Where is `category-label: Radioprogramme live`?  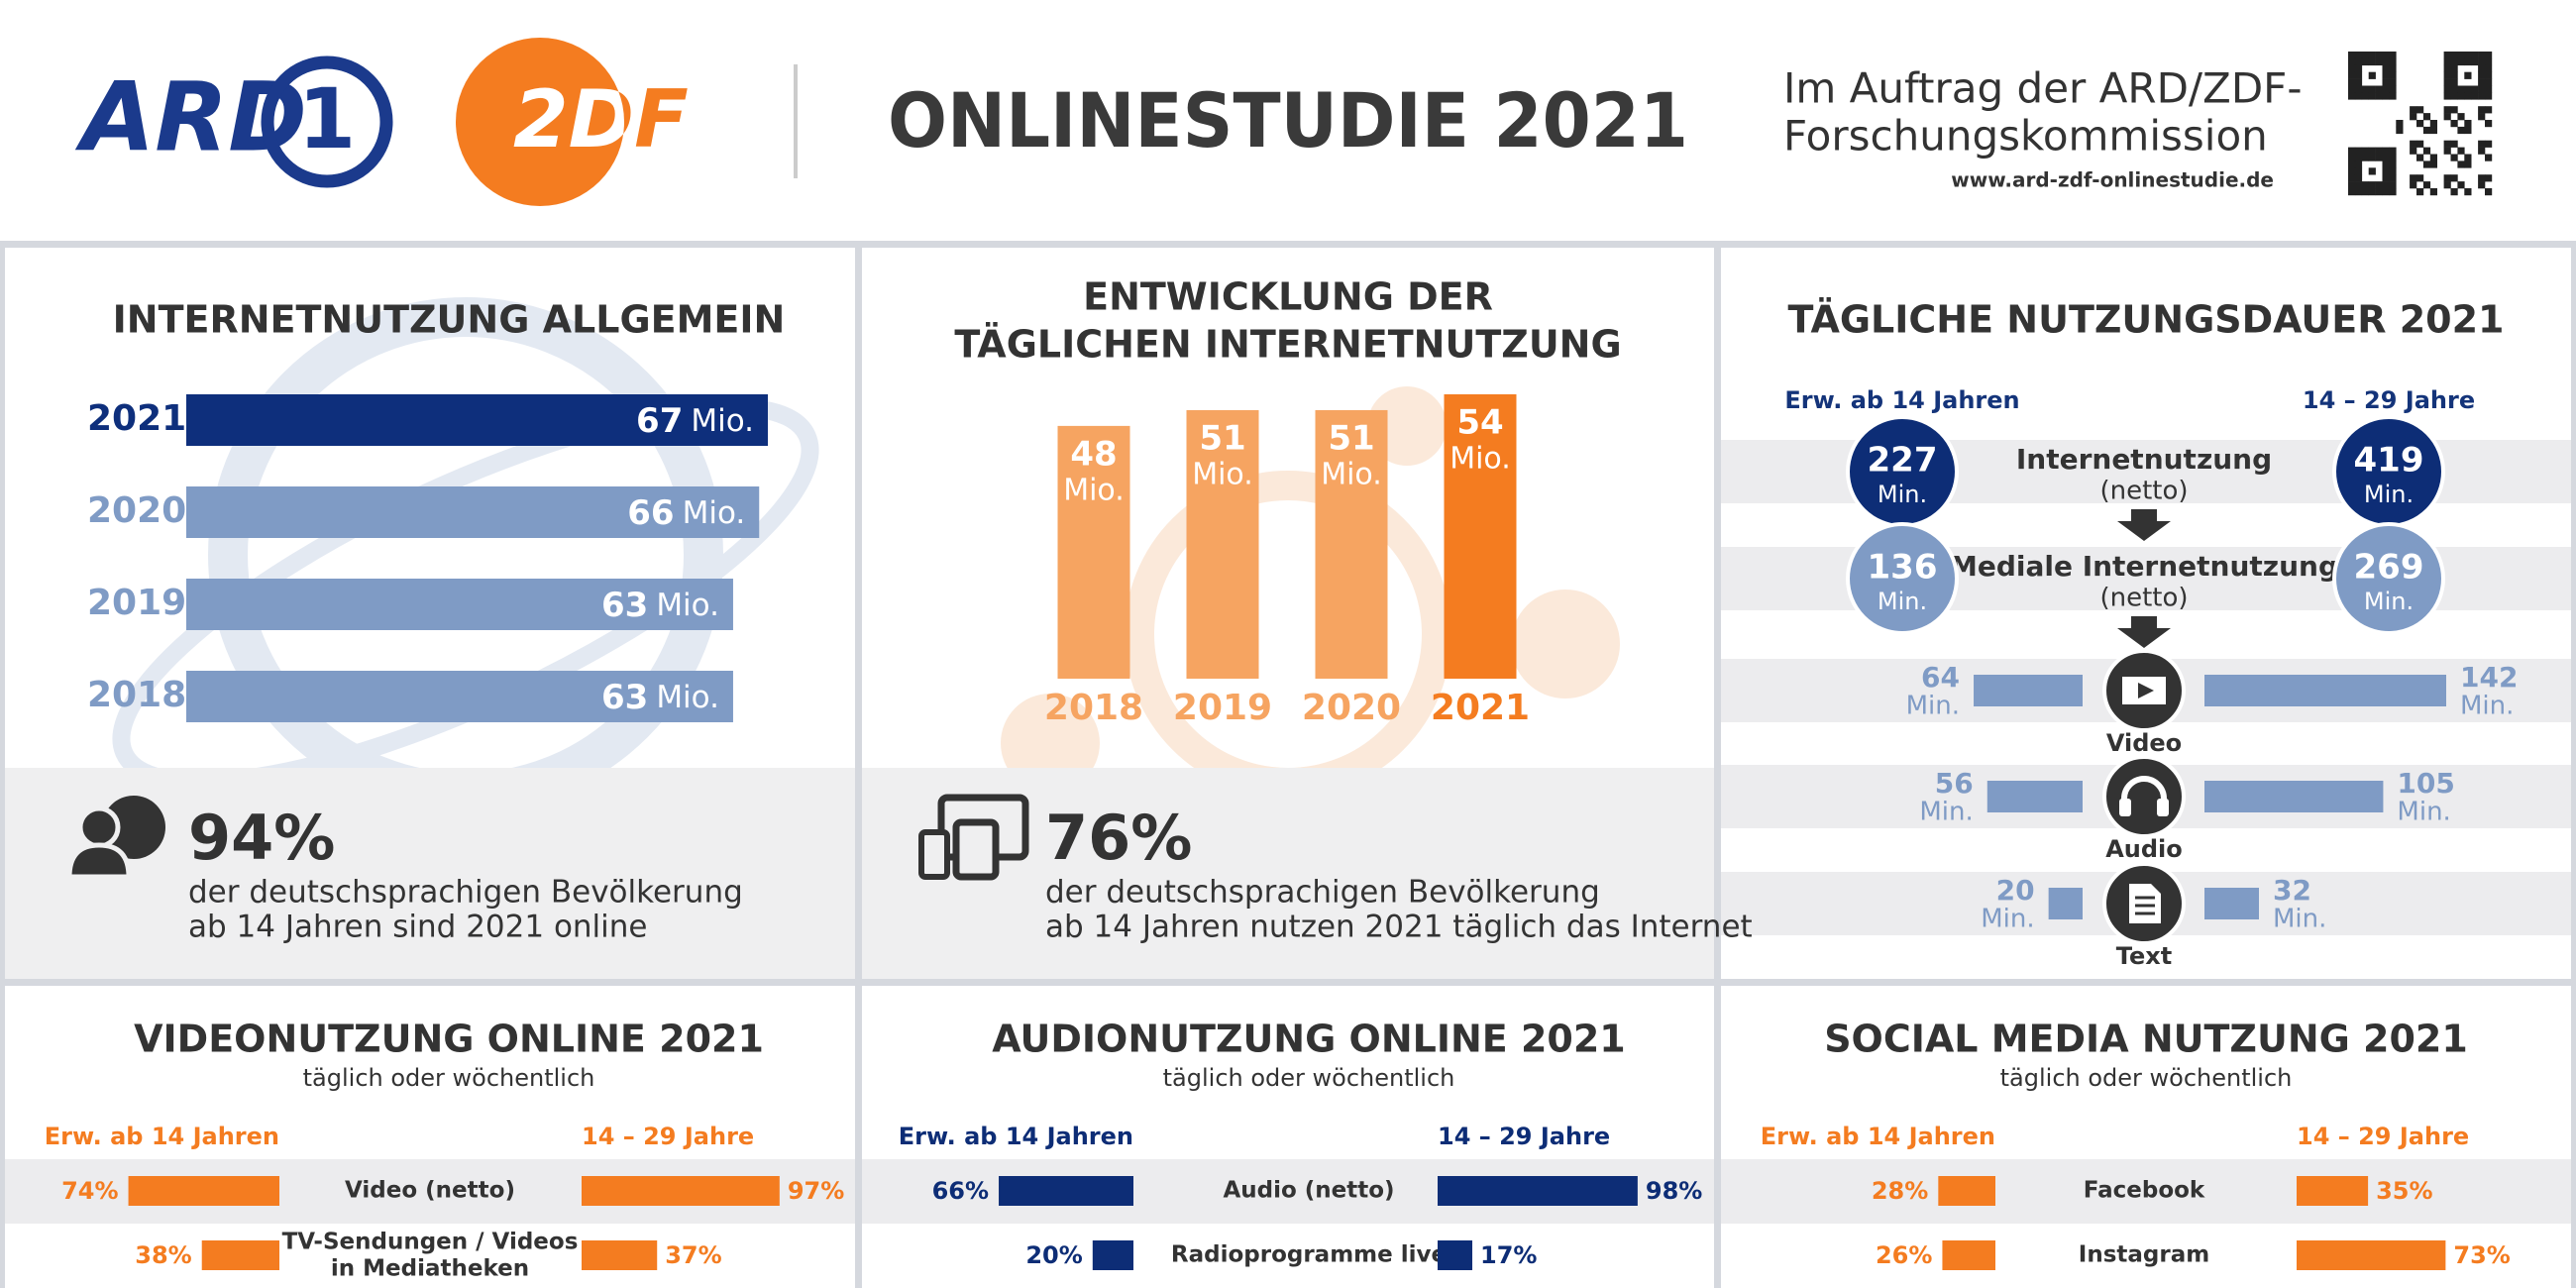 category-label: Radioprogramme live is located at coordinates (1309, 1255).